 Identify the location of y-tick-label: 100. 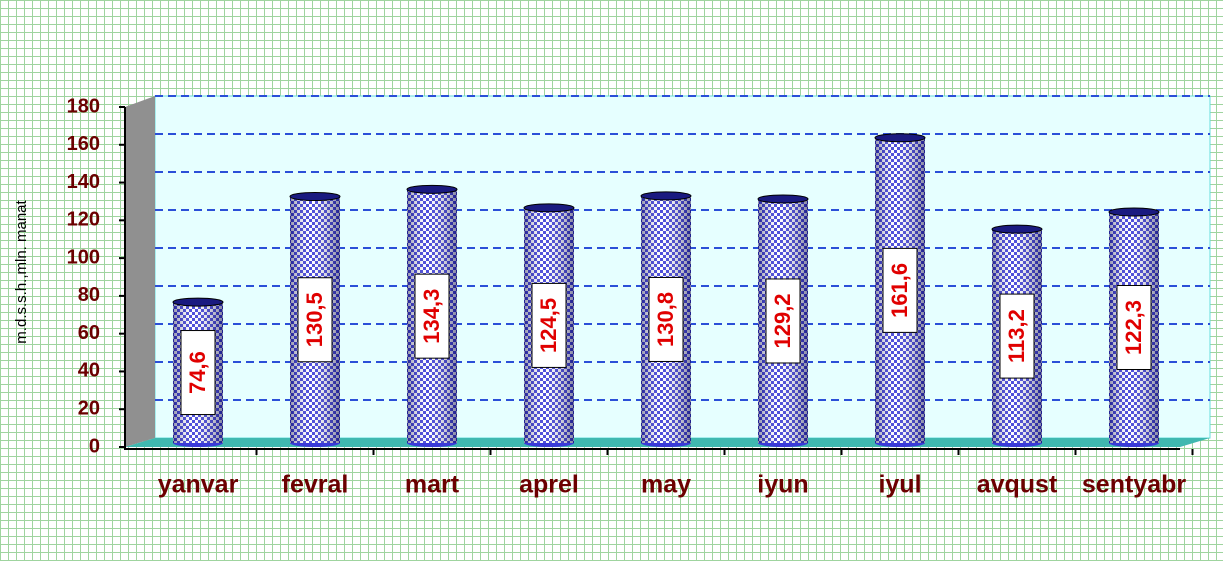
(83, 257).